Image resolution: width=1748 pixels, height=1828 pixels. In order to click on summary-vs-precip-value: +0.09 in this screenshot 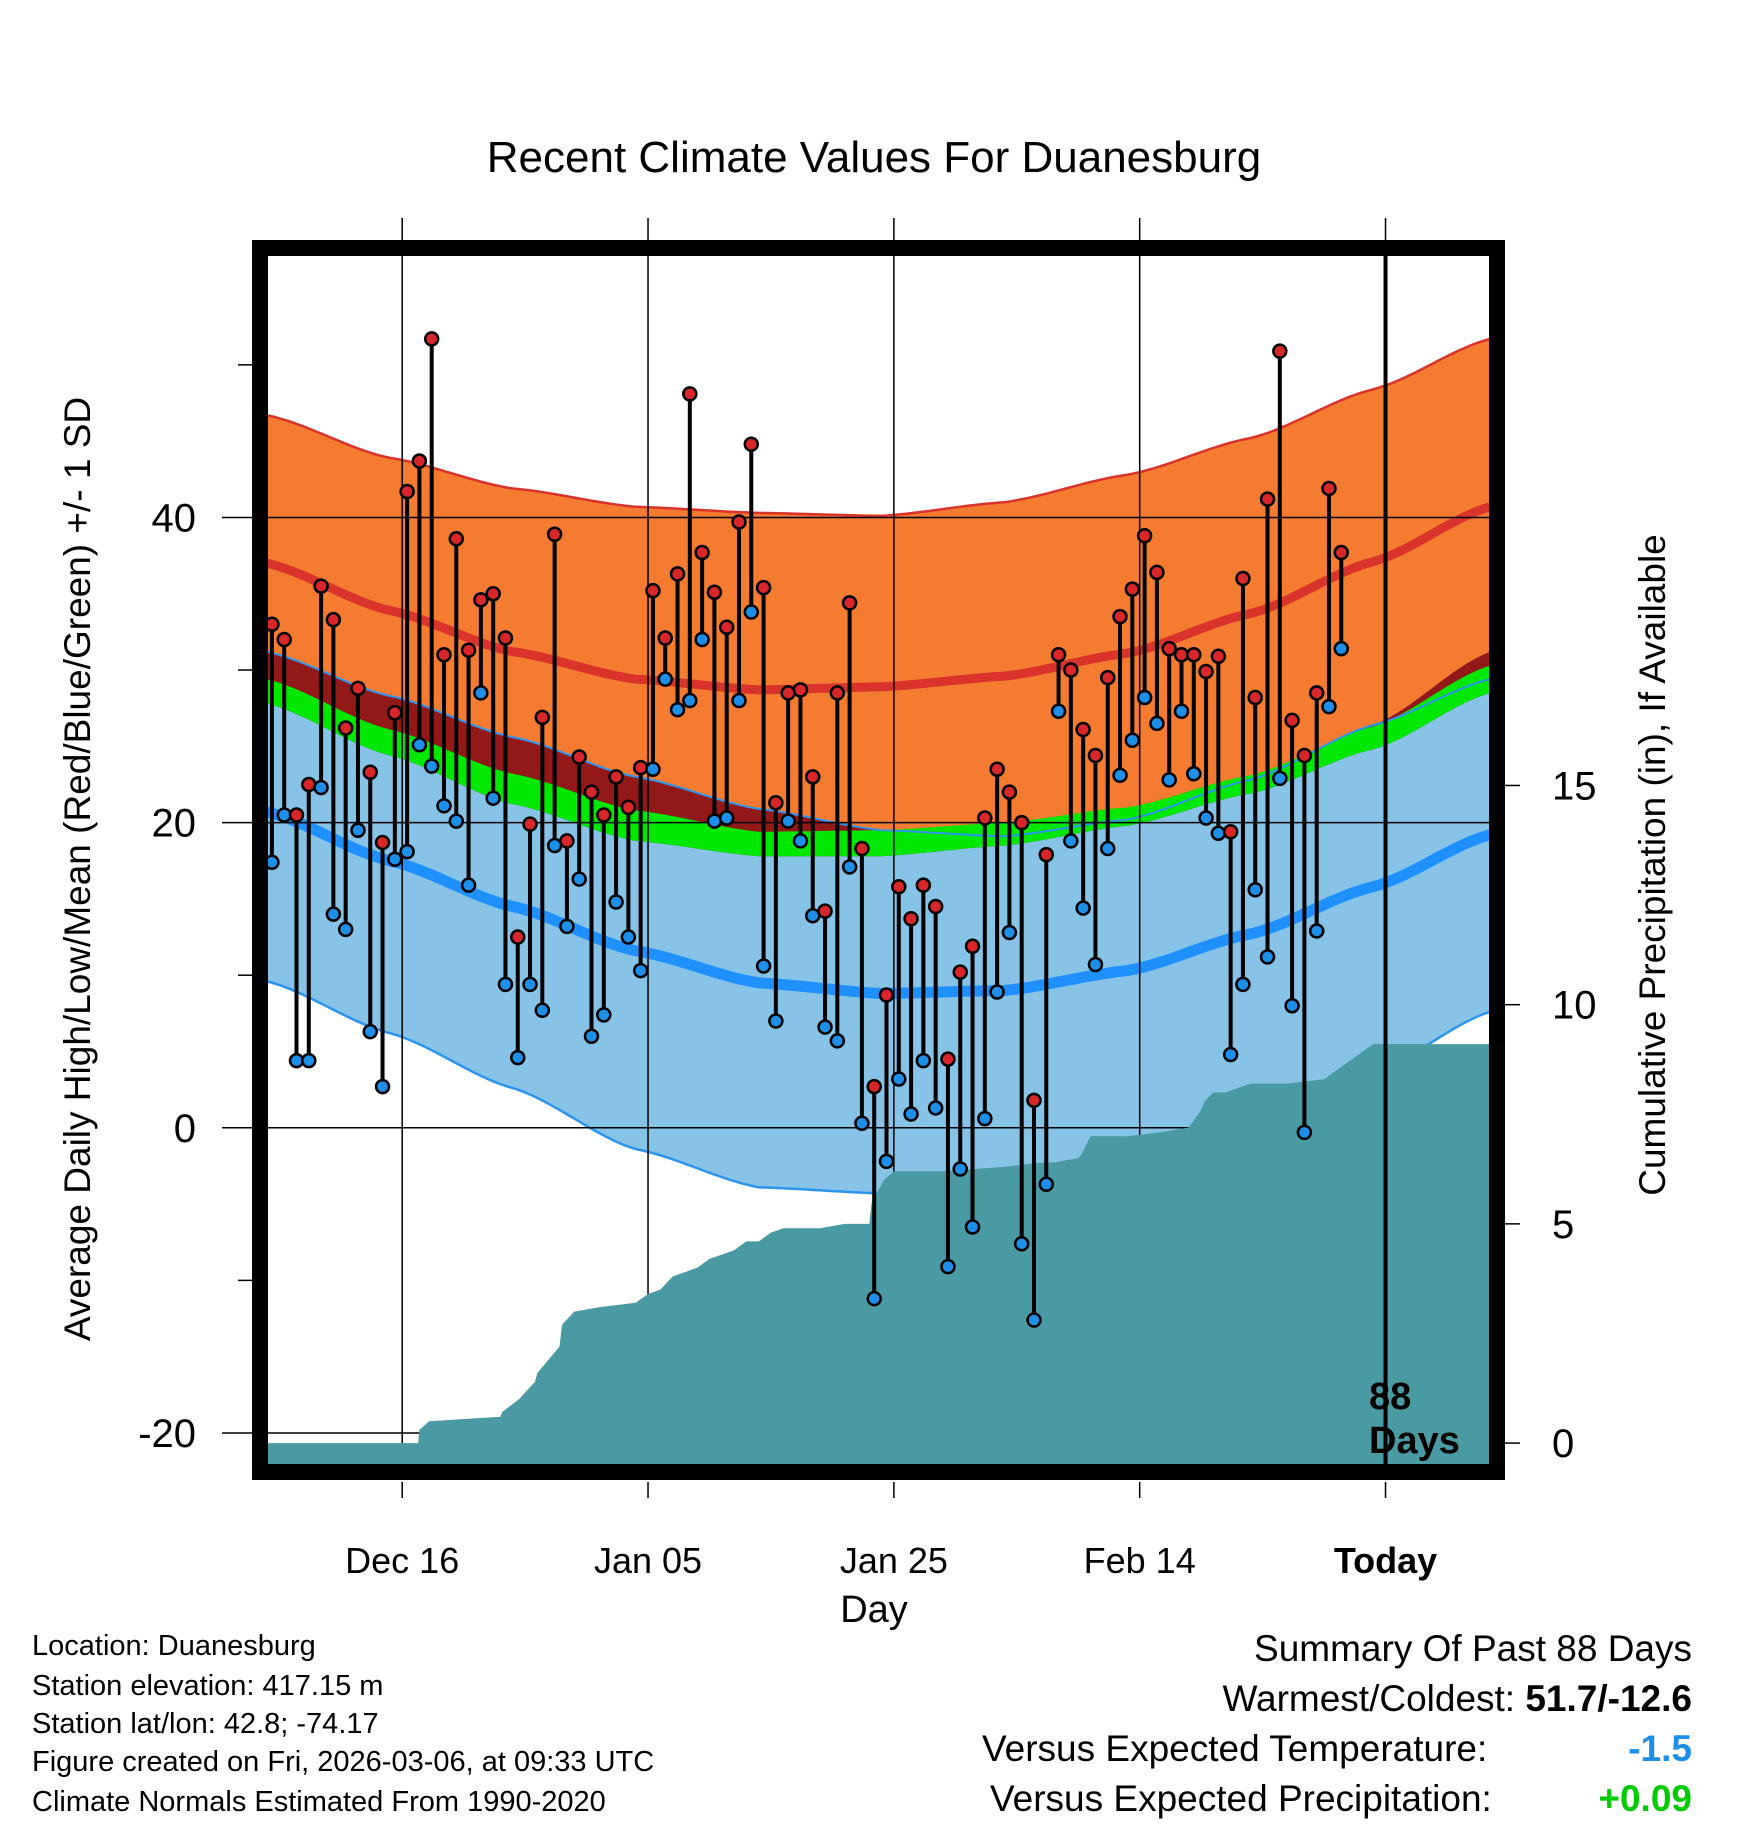, I will do `click(1645, 1798)`.